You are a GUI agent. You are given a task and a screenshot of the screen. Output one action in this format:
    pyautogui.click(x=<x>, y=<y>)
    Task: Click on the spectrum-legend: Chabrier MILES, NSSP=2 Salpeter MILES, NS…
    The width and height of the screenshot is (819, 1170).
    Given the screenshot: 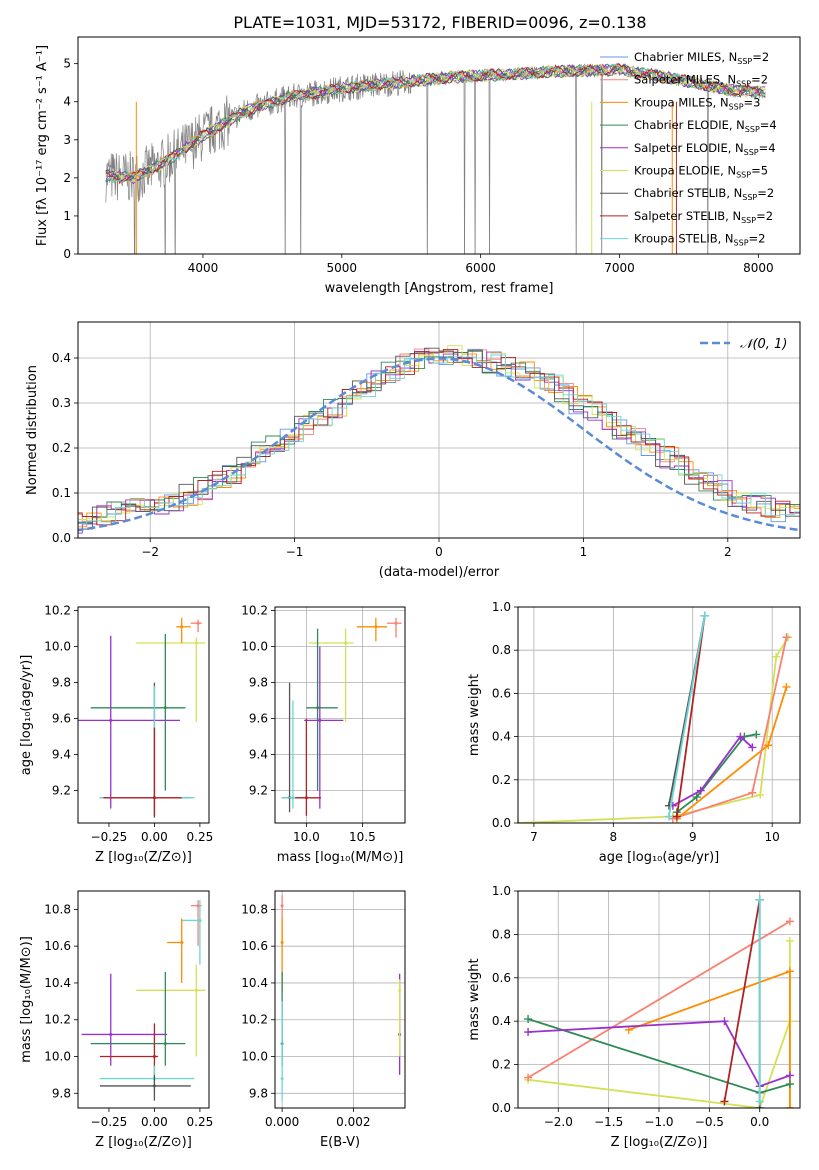 What is the action you would take?
    pyautogui.click(x=688, y=149)
    